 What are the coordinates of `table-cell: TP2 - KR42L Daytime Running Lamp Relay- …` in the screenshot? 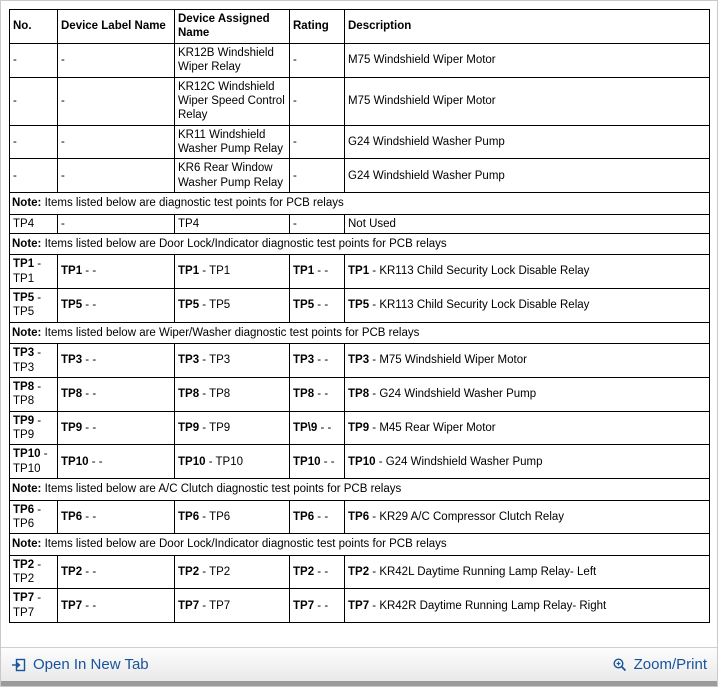 It's located at (527, 572).